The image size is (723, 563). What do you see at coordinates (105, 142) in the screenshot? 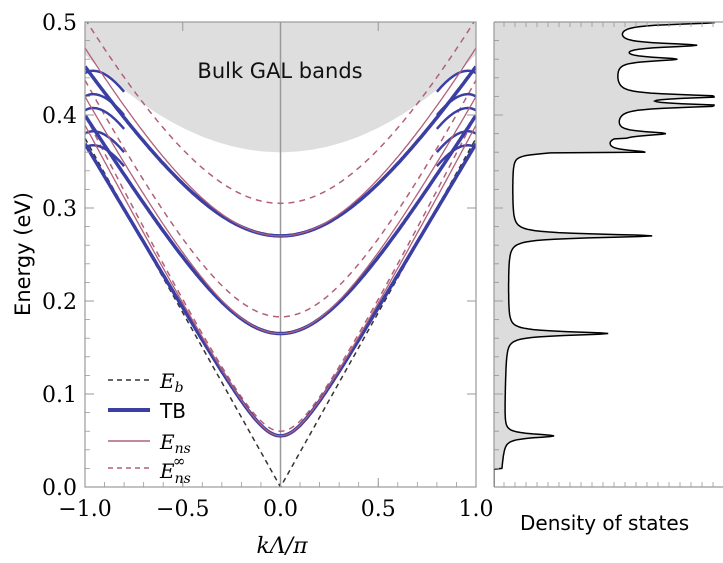
I see `series-tb-edge-2-left` at bounding box center [105, 142].